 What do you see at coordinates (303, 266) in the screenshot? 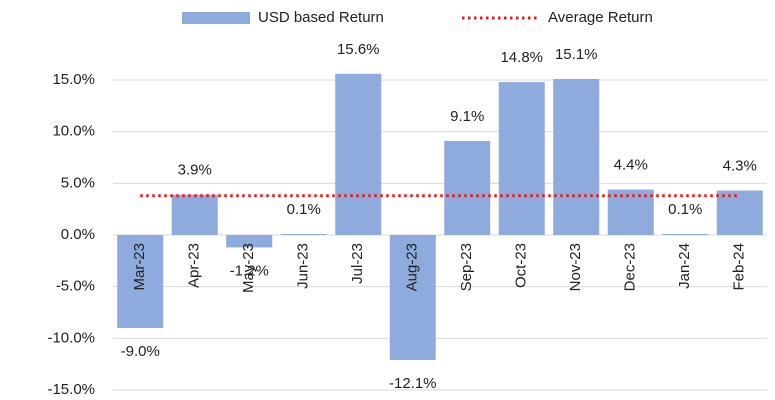
I see `x-tick-label: Jun-23` at bounding box center [303, 266].